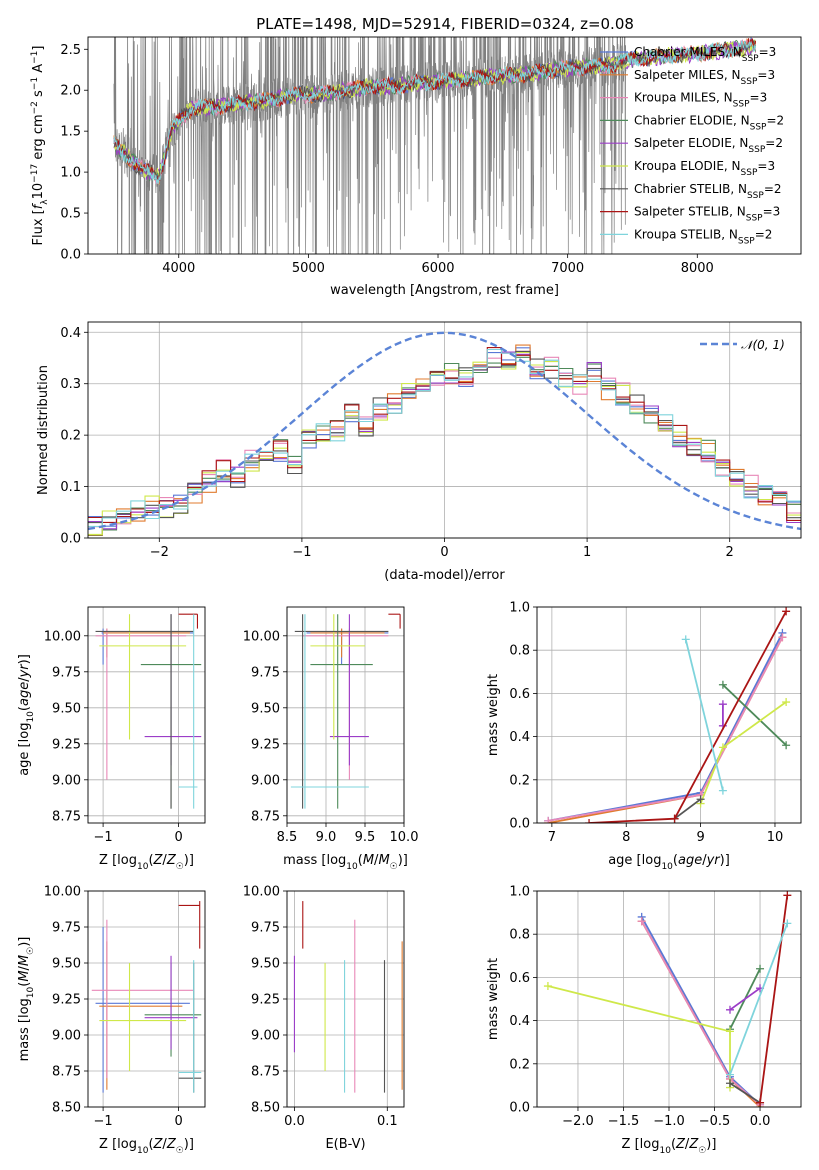 Image resolution: width=819 pixels, height=1170 pixels. What do you see at coordinates (345, 711) in the screenshot?
I see `age_vs_mass-plot-area` at bounding box center [345, 711].